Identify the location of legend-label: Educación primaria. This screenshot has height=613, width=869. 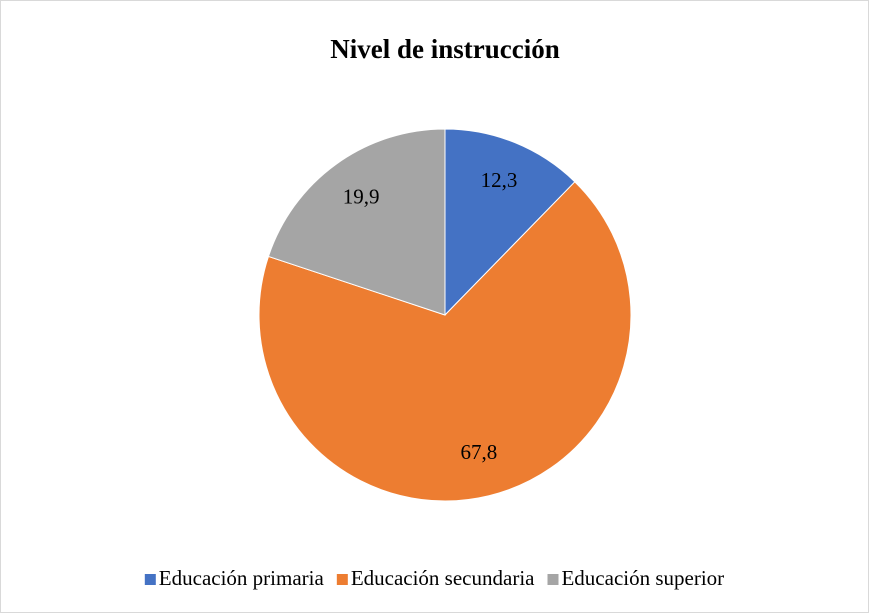
(242, 578).